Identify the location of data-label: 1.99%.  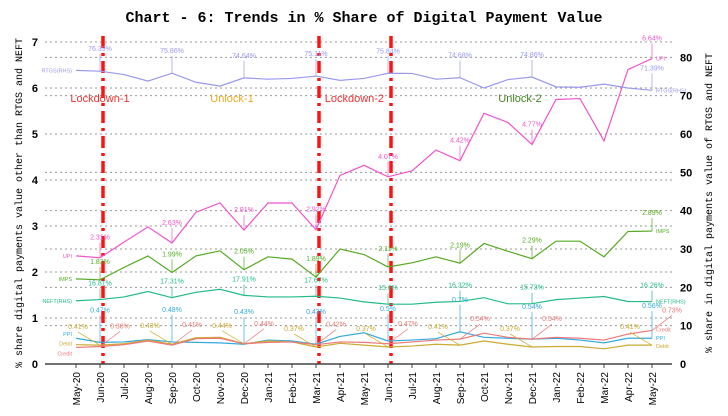
(172, 254).